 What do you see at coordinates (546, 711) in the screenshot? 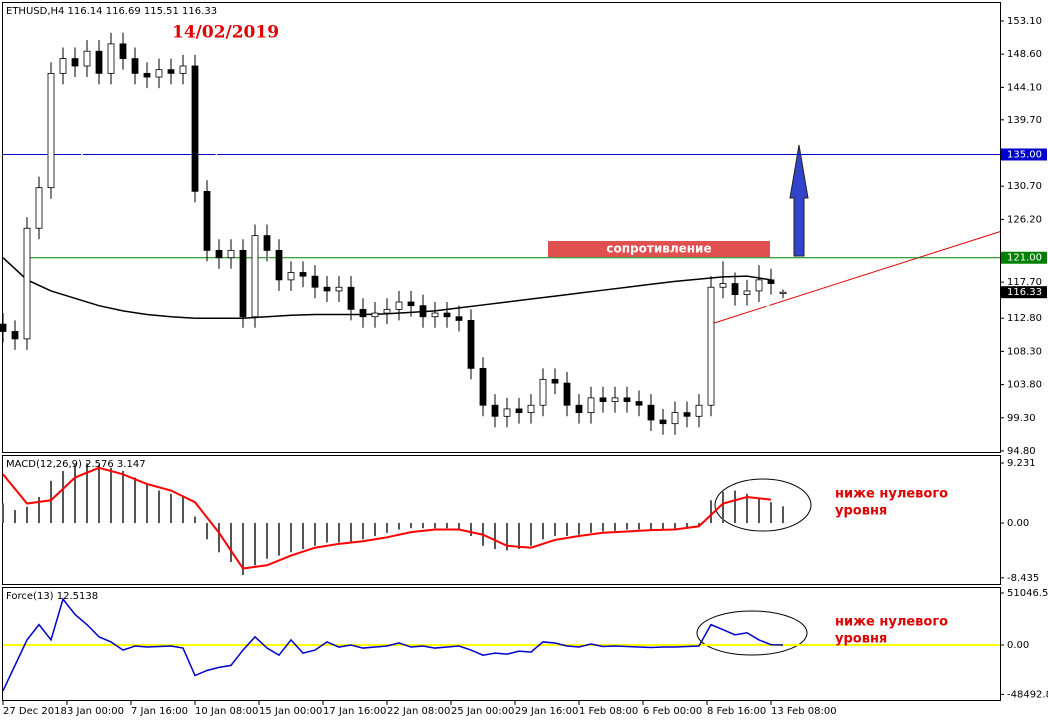
I see `x-tick-label: 29 Jan 16:00` at bounding box center [546, 711].